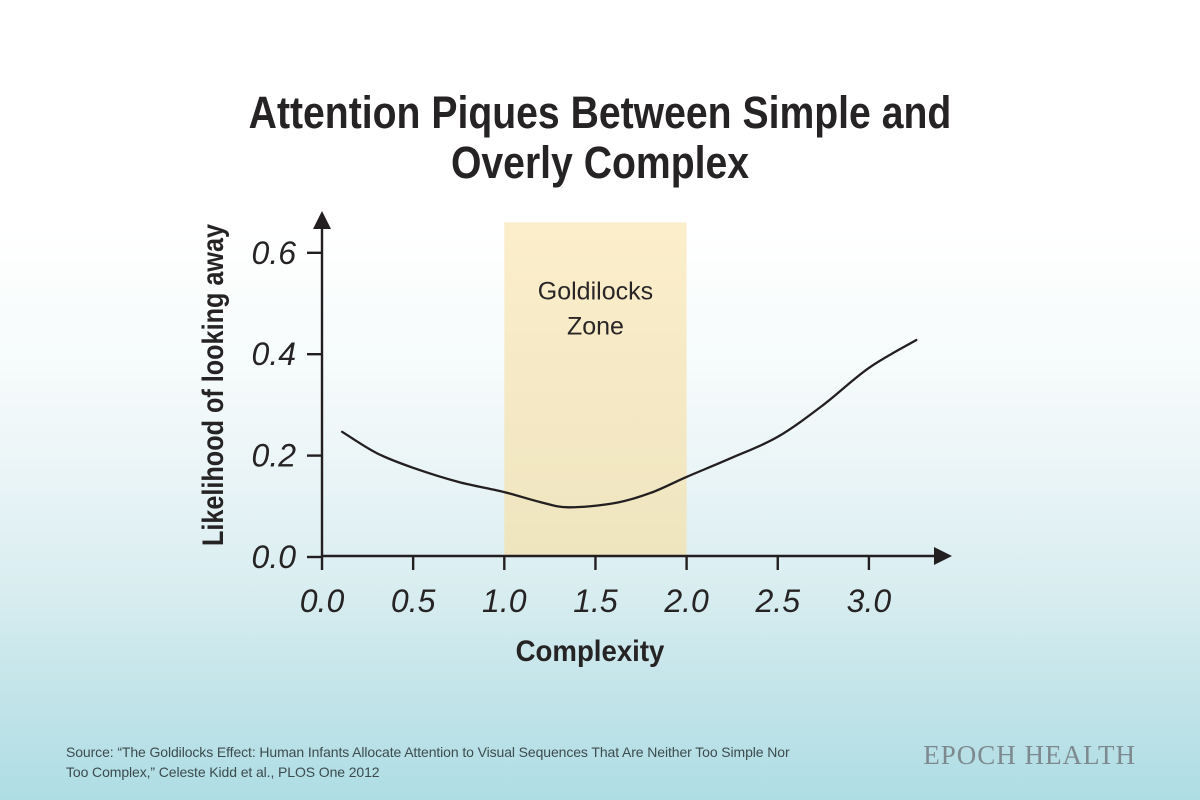  I want to click on x-axis-arrow-icon, so click(943, 556).